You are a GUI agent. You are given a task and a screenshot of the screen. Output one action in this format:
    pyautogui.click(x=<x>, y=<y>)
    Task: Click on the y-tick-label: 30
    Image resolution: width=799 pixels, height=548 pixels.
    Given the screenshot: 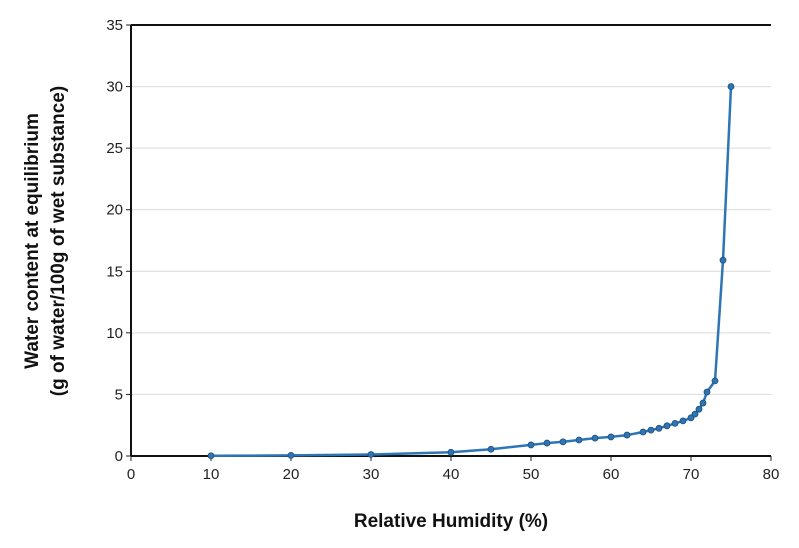 What is the action you would take?
    pyautogui.click(x=114, y=87)
    